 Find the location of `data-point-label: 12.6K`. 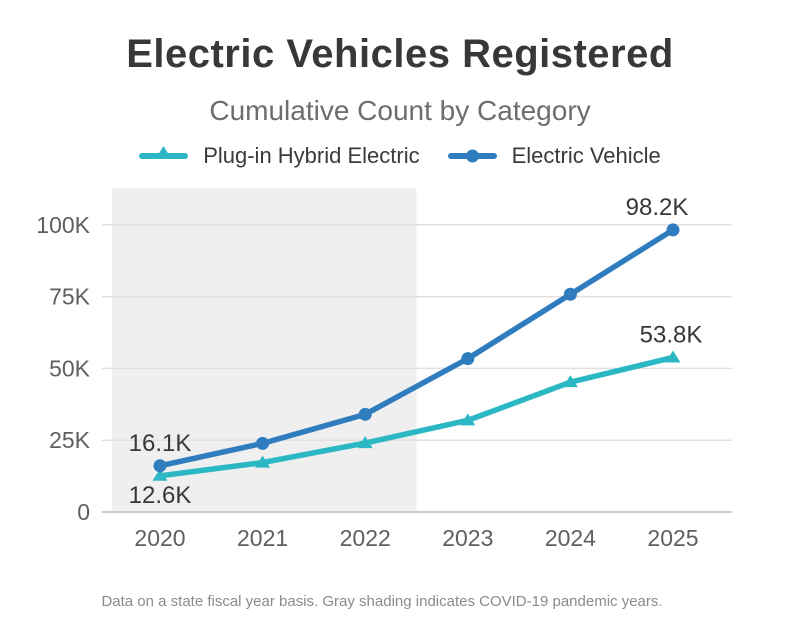

data-point-label: 12.6K is located at coordinates (160, 495).